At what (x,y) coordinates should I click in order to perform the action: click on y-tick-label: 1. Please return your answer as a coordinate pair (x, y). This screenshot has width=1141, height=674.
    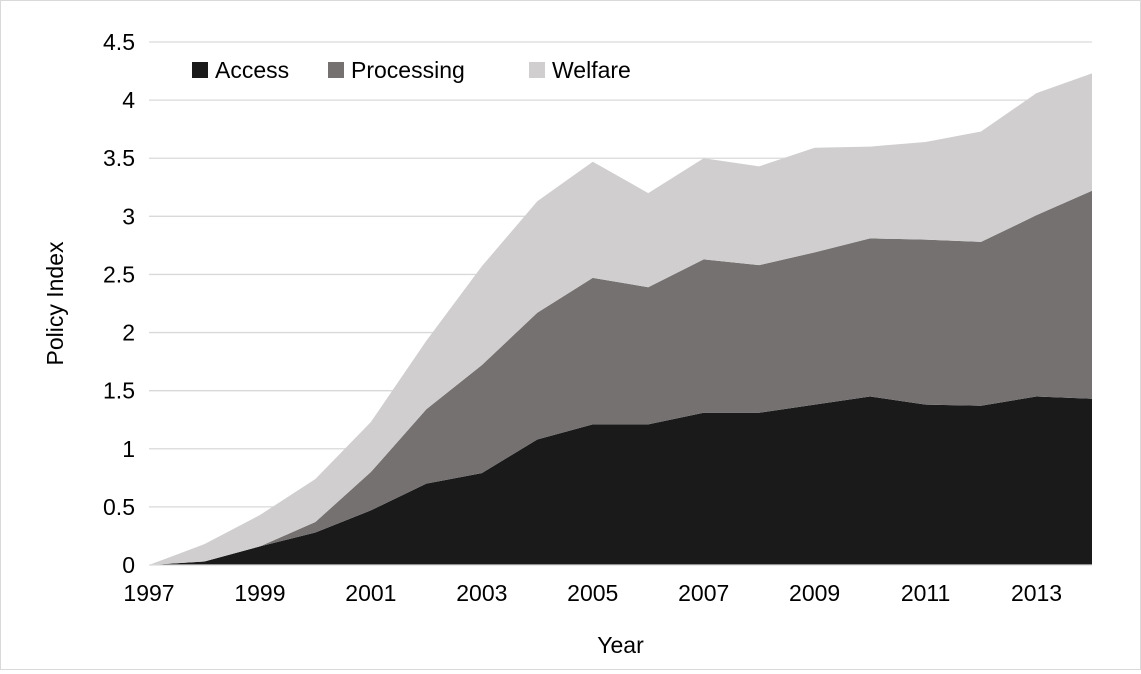
    Looking at the image, I should click on (128, 449).